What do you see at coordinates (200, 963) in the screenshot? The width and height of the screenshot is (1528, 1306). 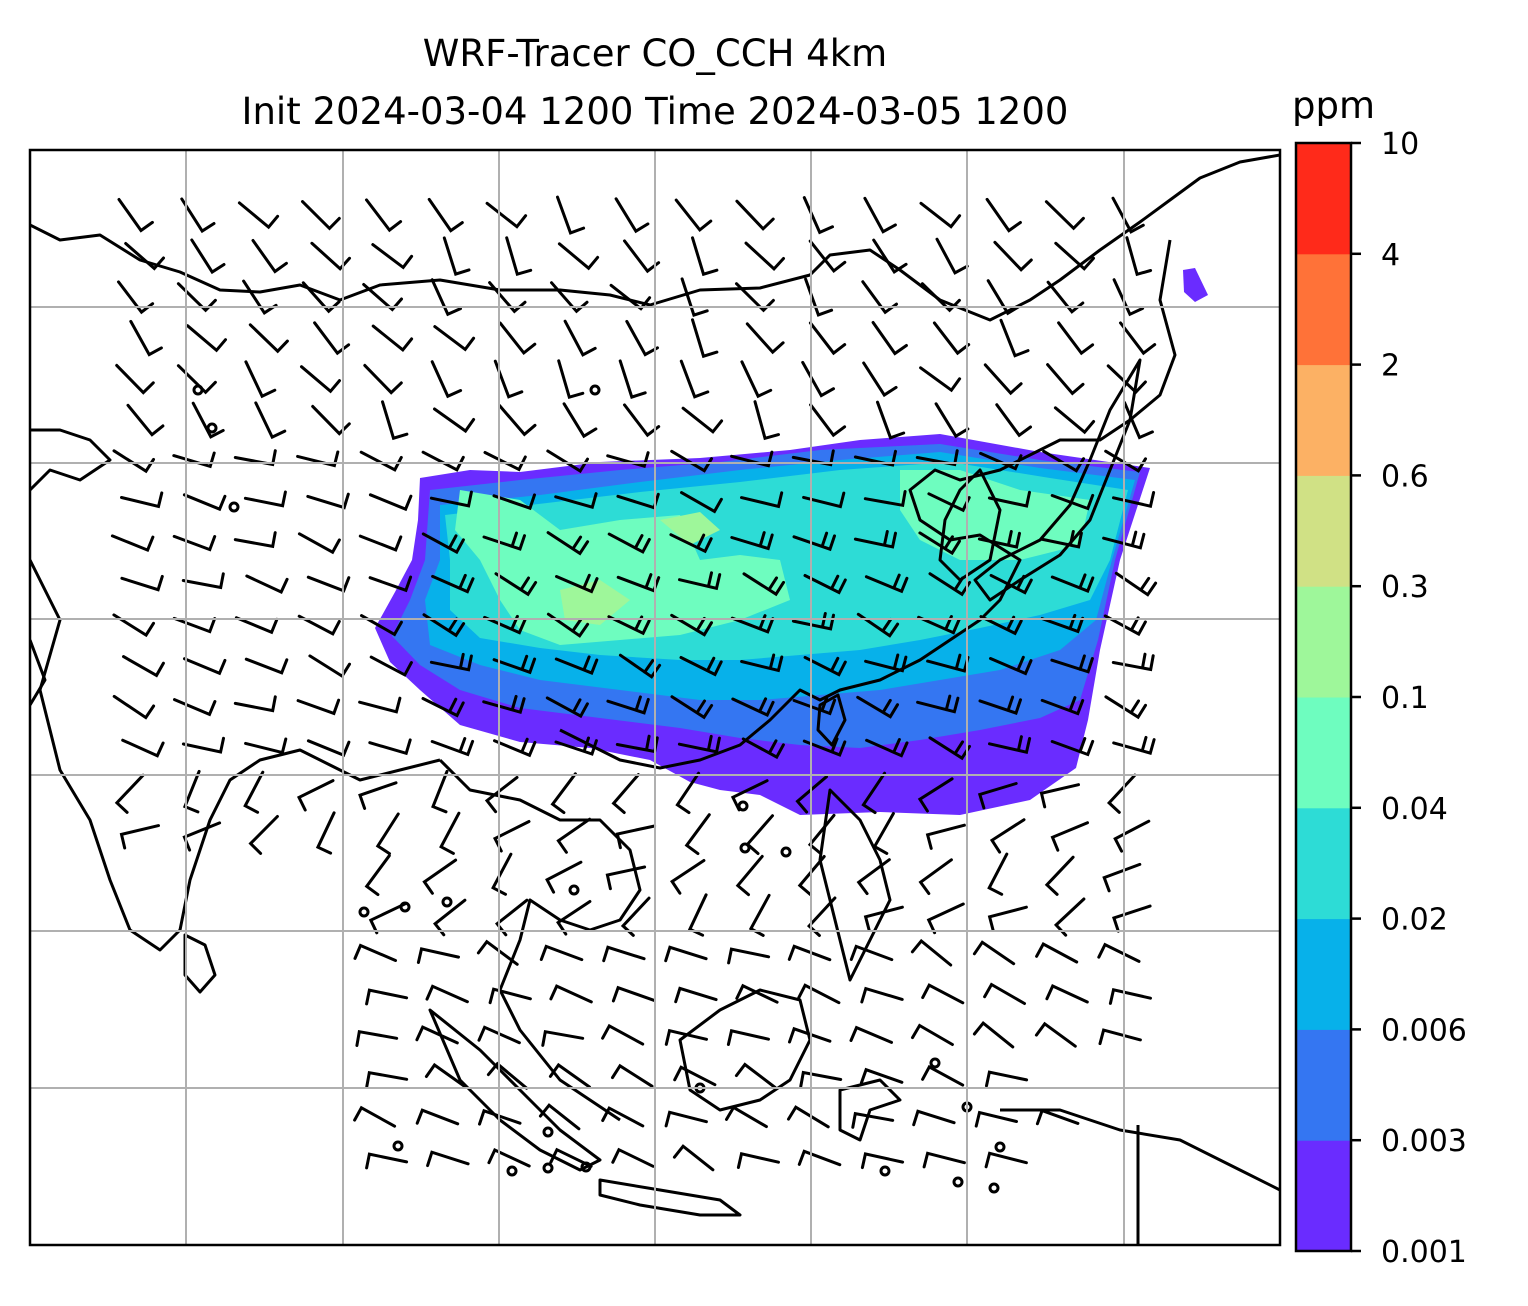 I see `coast-srilanka` at bounding box center [200, 963].